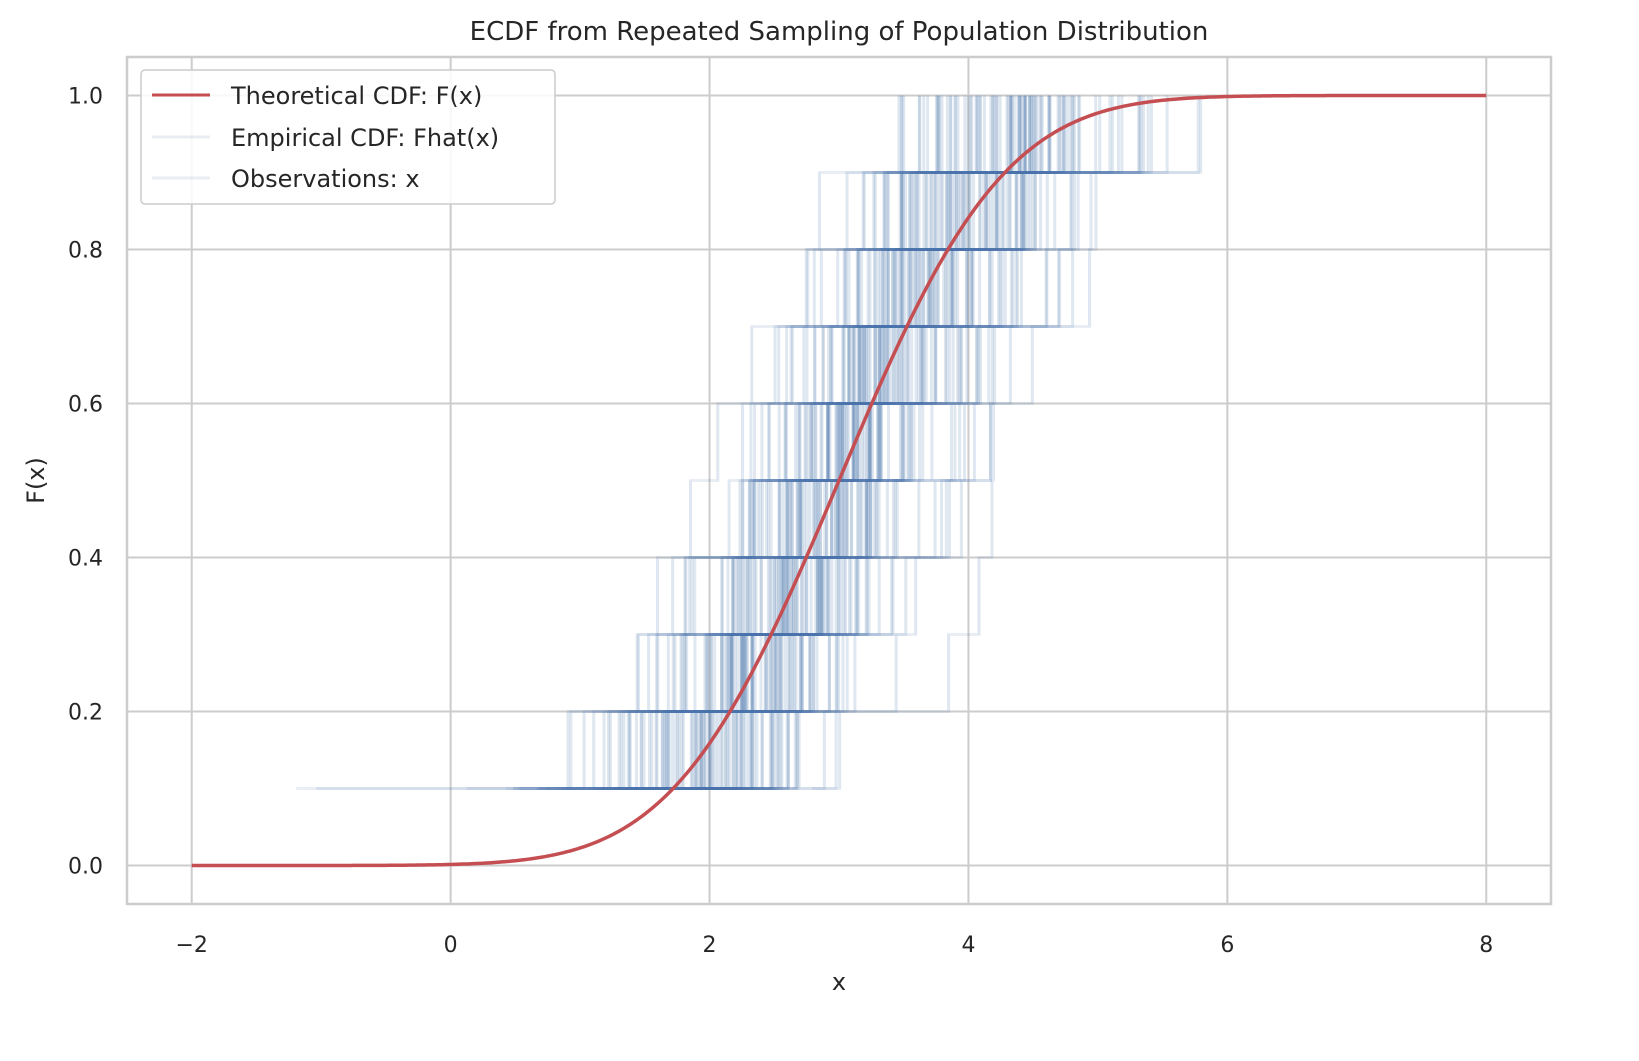  I want to click on y-tick-label: 0.0, so click(85, 867).